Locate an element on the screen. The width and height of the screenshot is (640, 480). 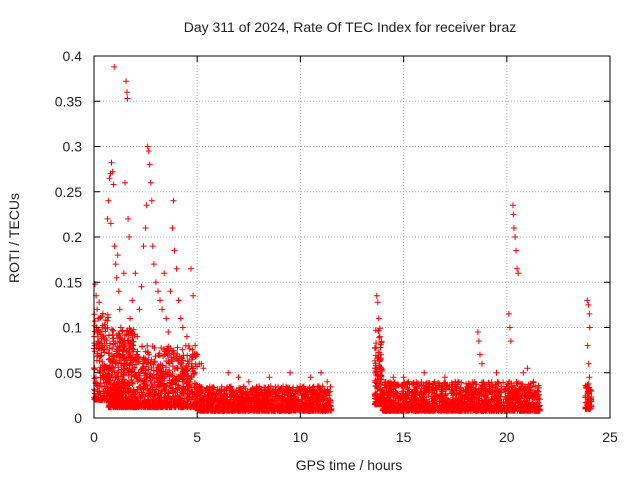
y-tick-labels: 00.050.10.150.20.250.30.350.4 is located at coordinates (68, 237).